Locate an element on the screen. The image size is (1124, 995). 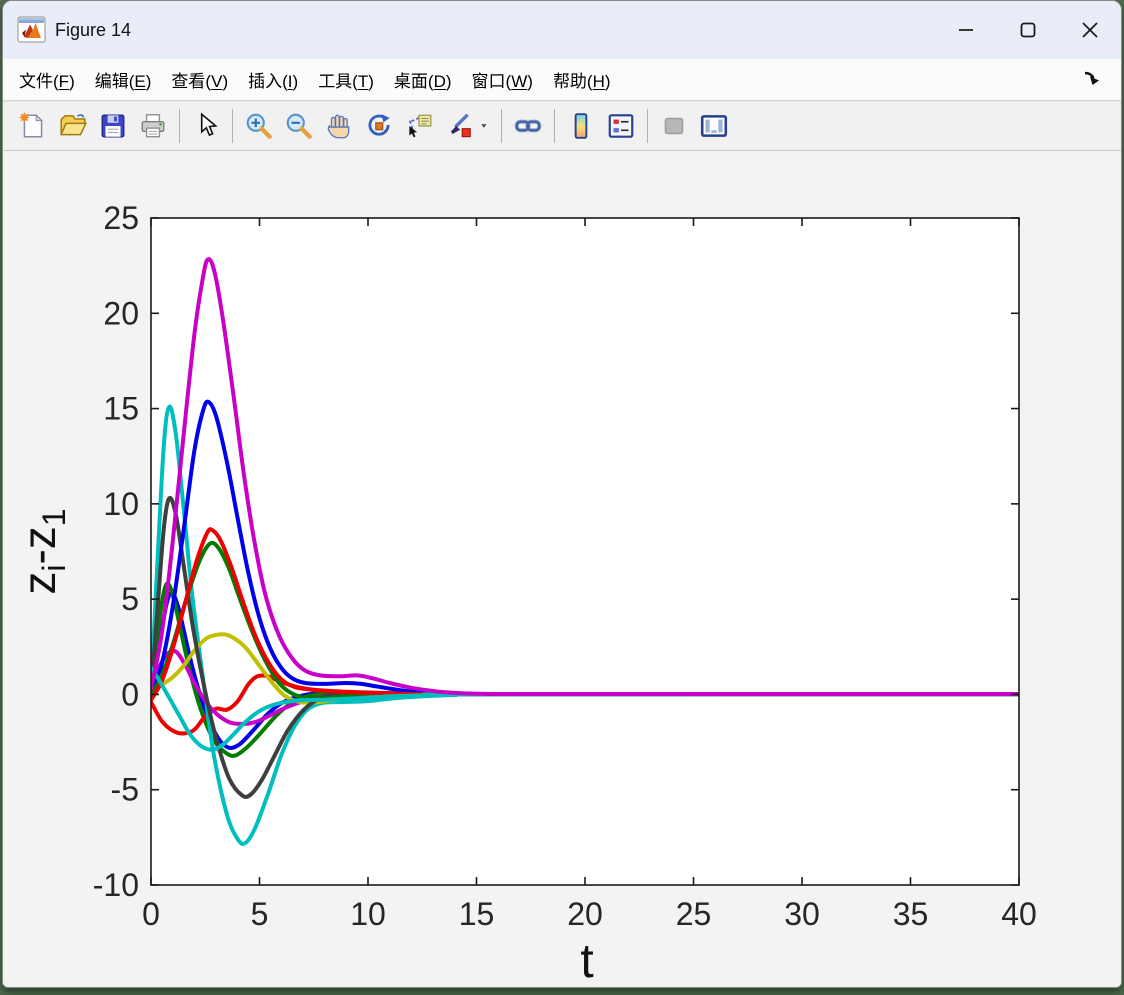
window-title: Figure 14 is located at coordinates (93, 29).